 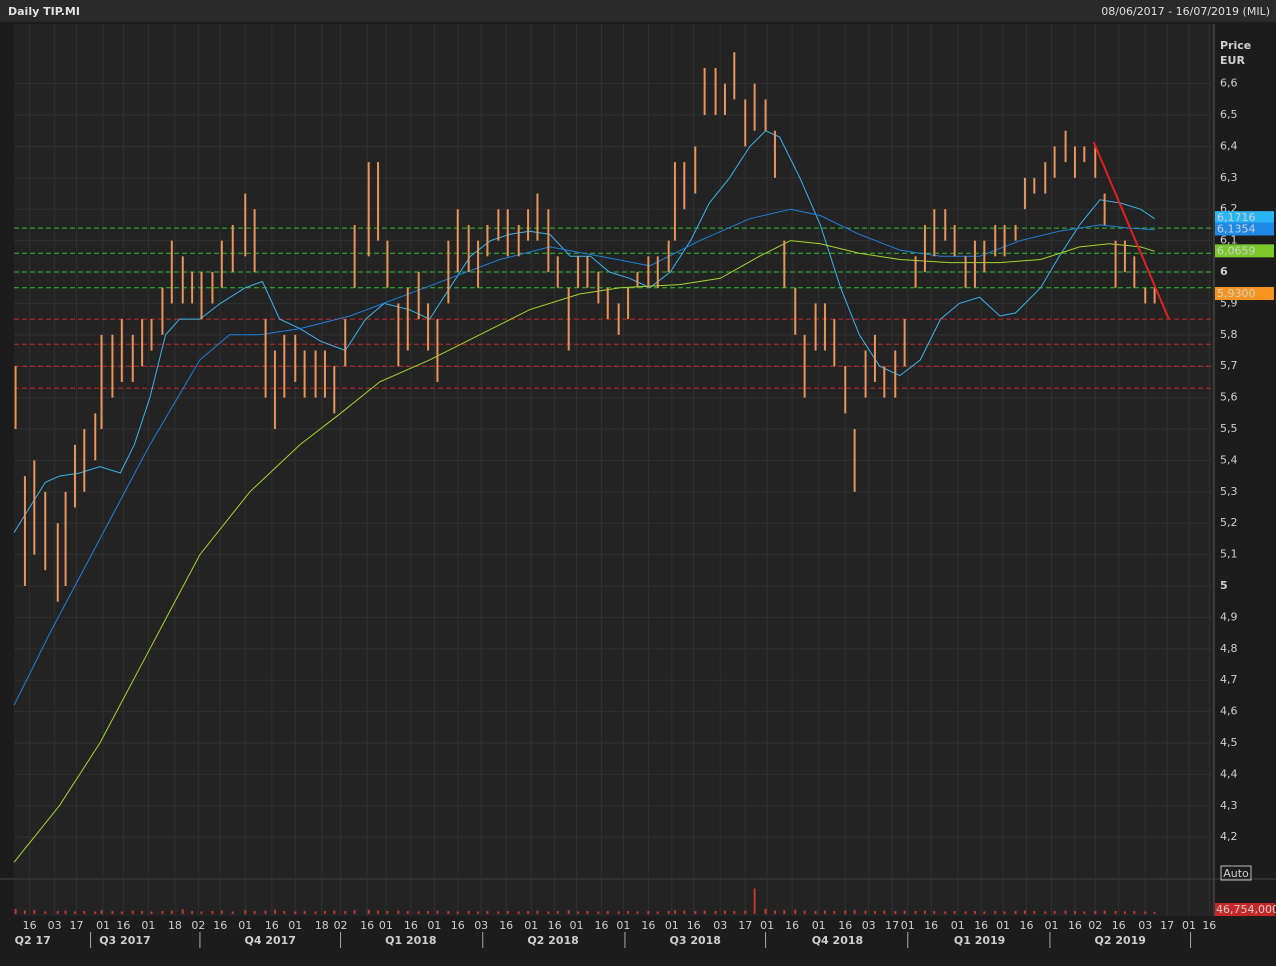 What do you see at coordinates (1229, 397) in the screenshot?
I see `y-tick-label: 5,6` at bounding box center [1229, 397].